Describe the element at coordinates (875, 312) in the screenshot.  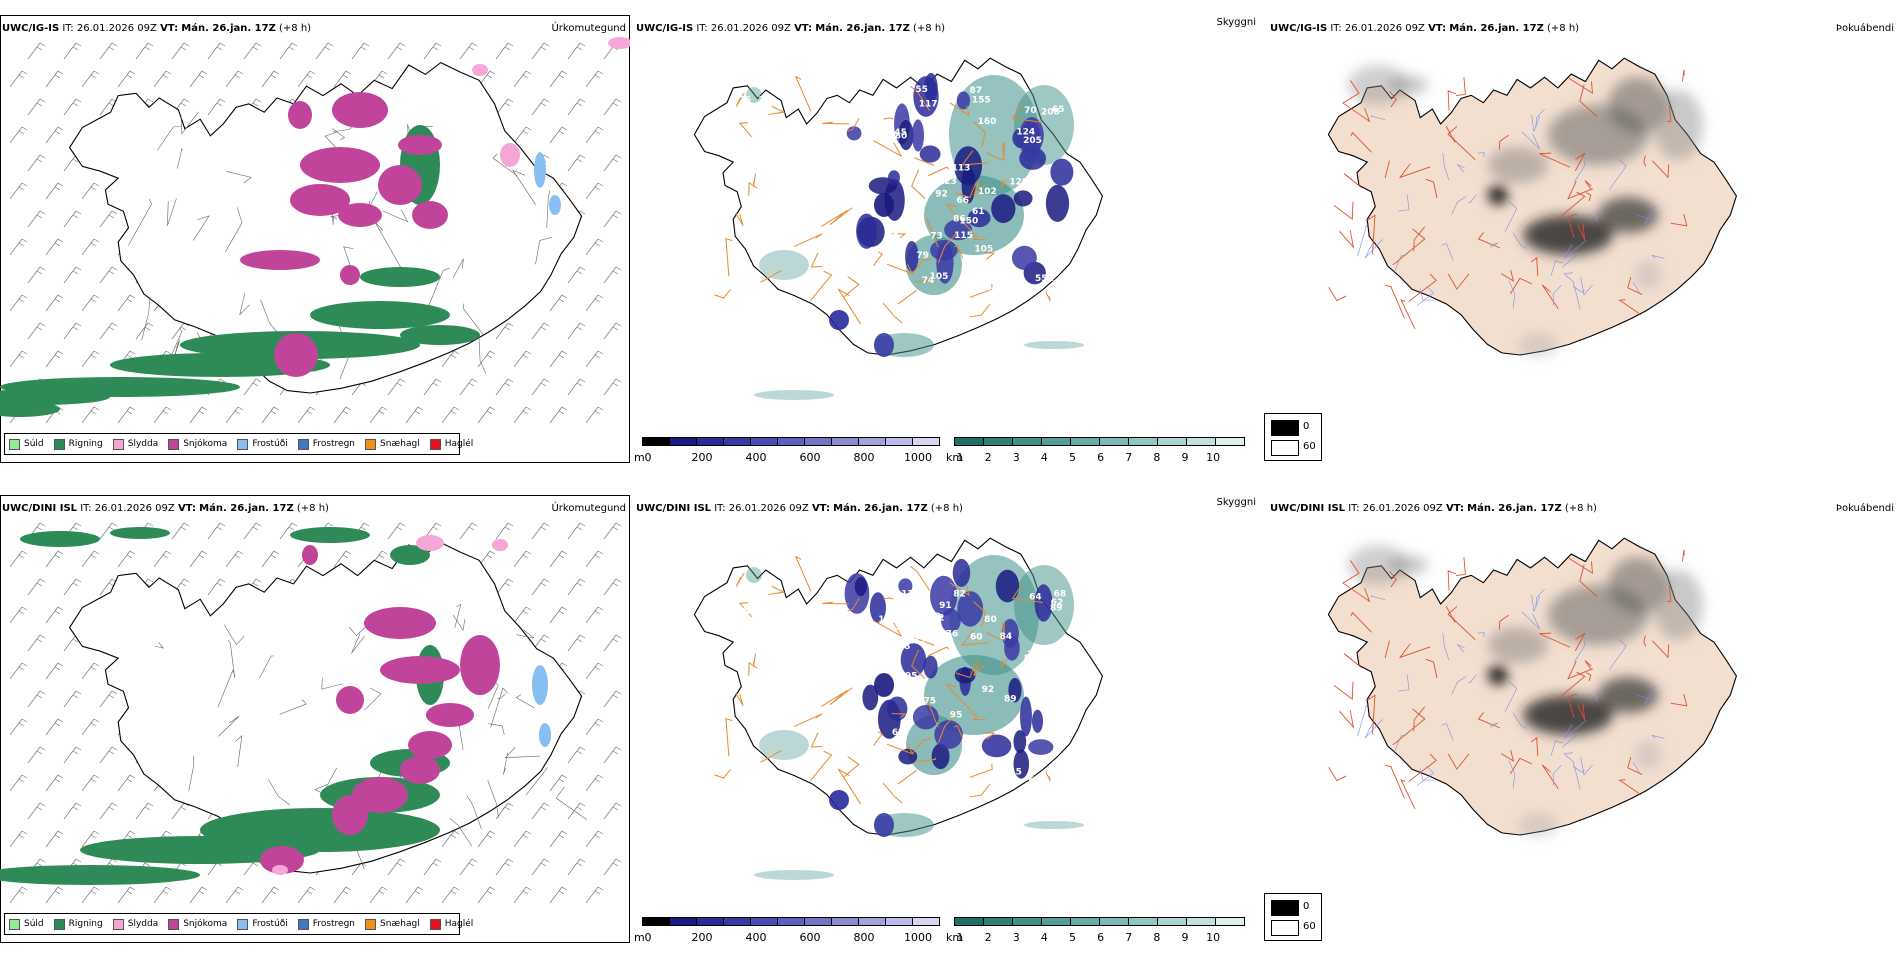
I see `ceiling-value-label: 134` at that location.